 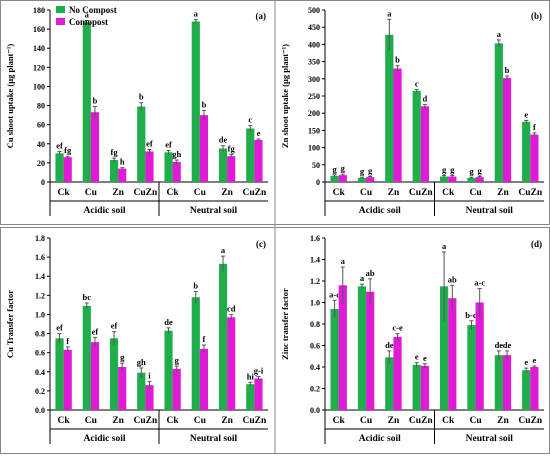 I want to click on significance-letter: cd, so click(x=231, y=308).